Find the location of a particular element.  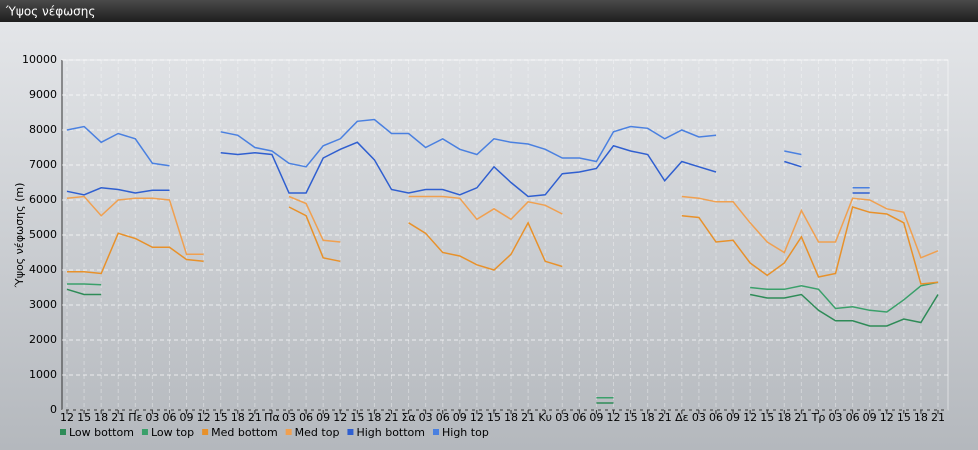

y-tick-label: 2000 is located at coordinates (43, 339).